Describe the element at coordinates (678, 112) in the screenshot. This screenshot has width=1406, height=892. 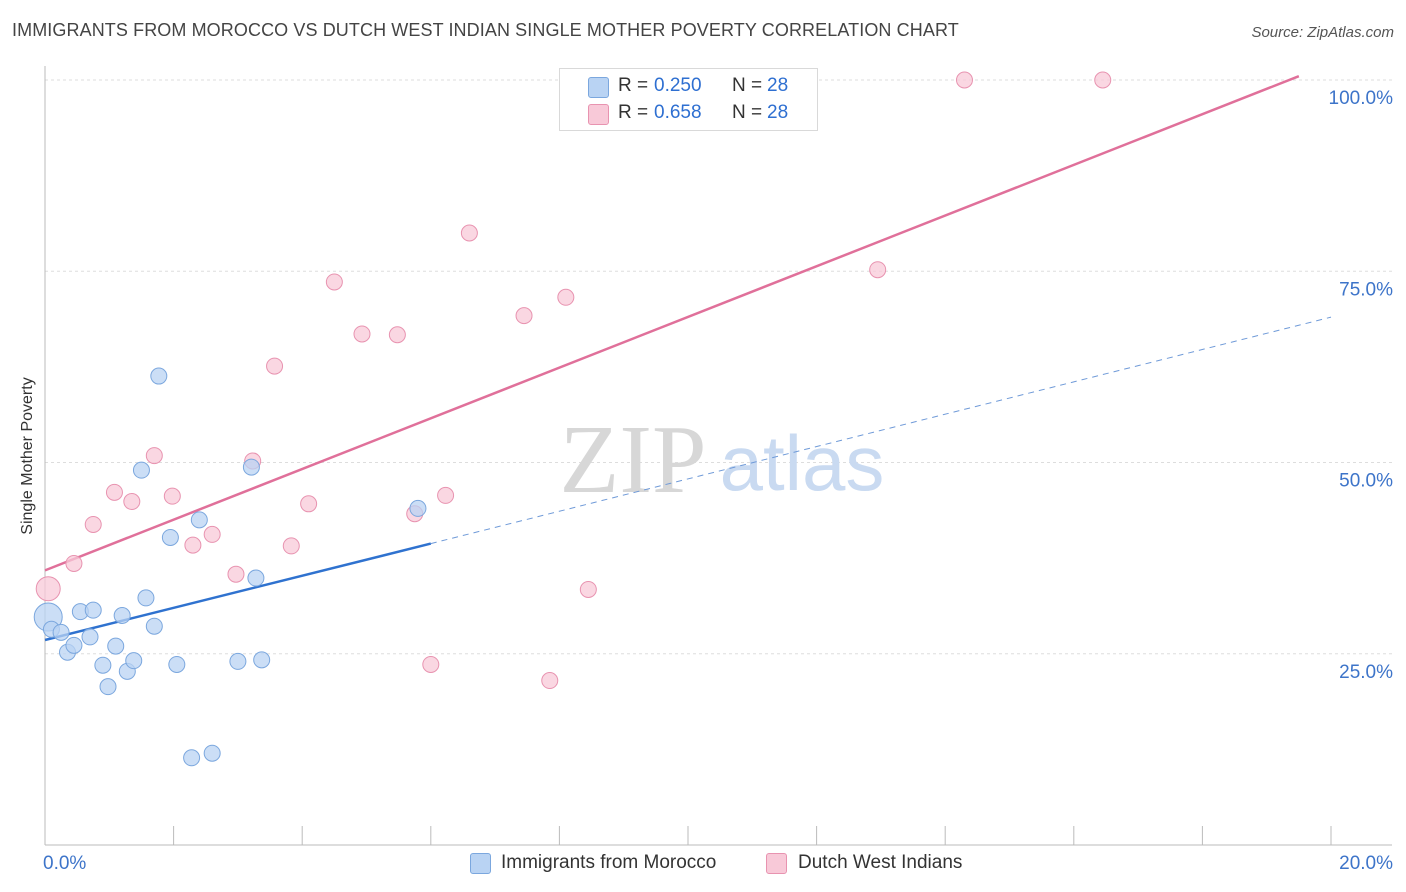
I see `legend-r-value: 0.658` at that location.